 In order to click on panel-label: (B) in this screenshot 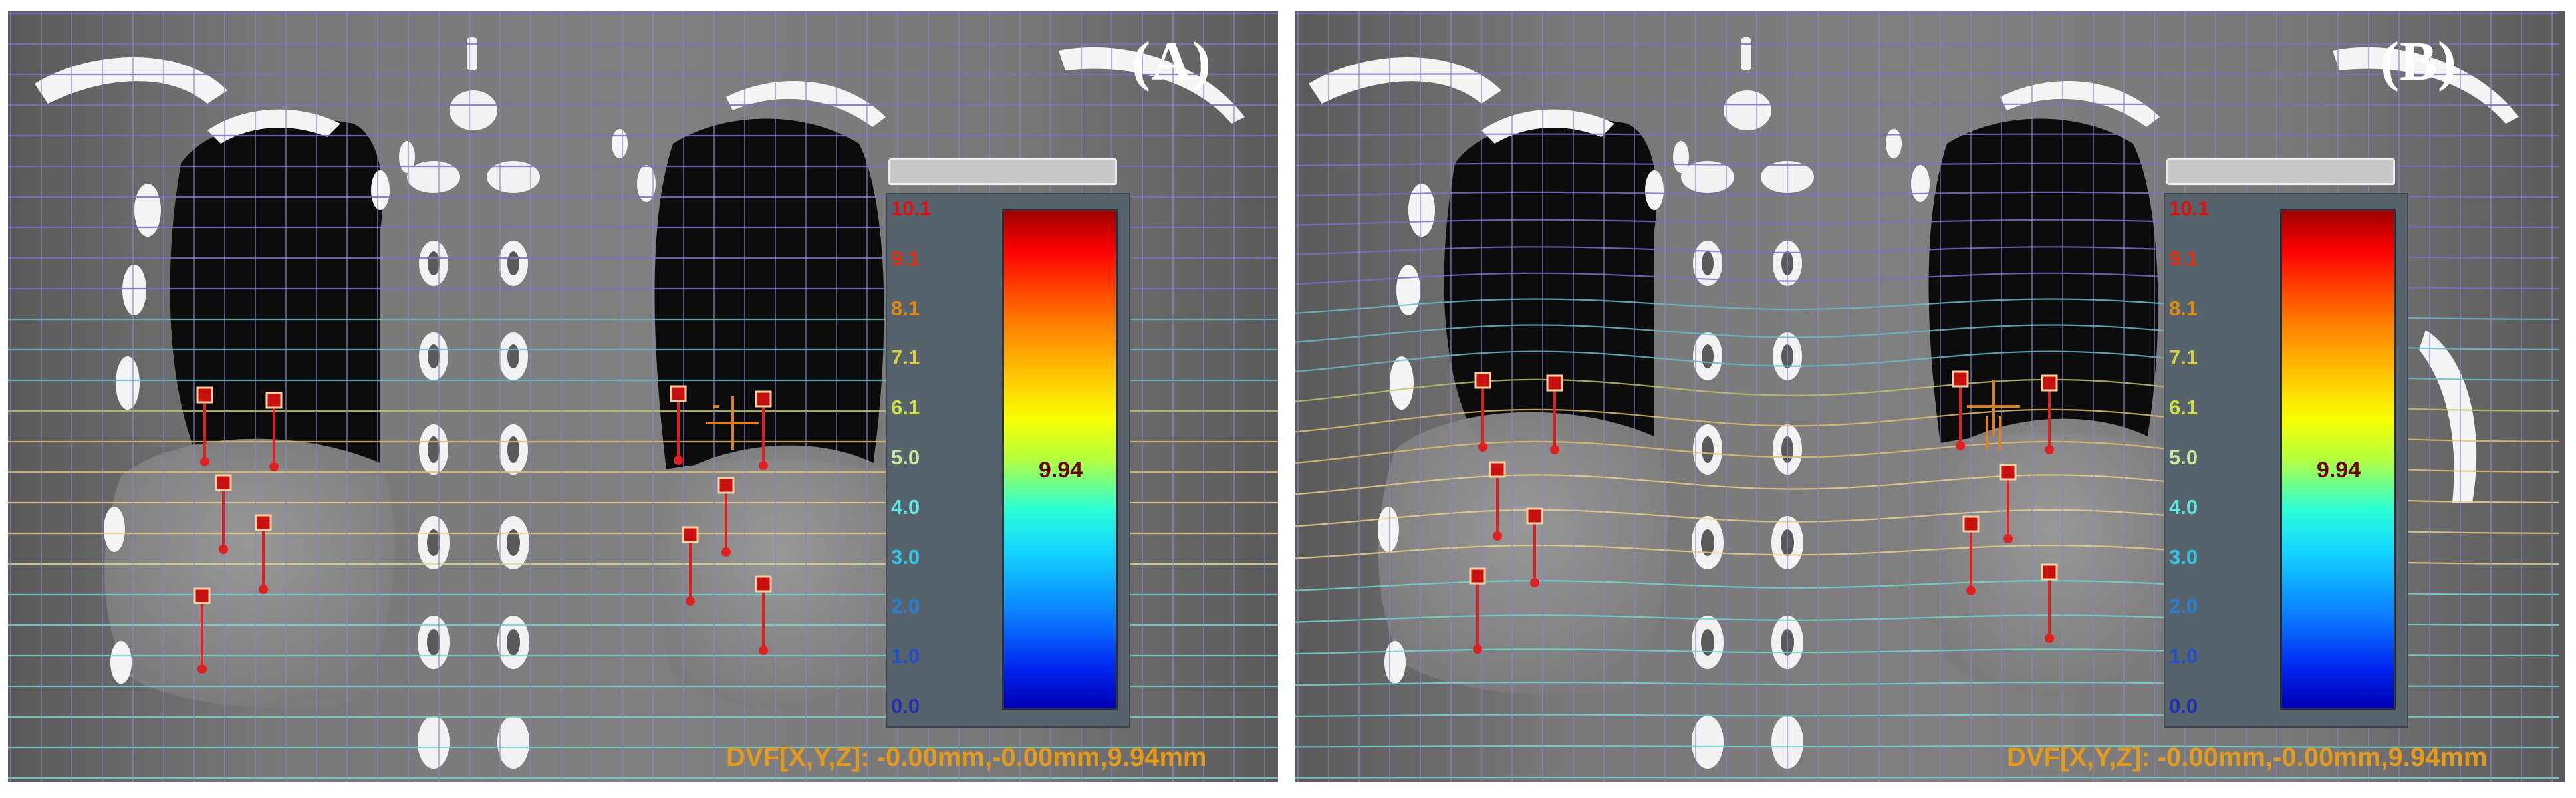, I will do `click(2419, 61)`.